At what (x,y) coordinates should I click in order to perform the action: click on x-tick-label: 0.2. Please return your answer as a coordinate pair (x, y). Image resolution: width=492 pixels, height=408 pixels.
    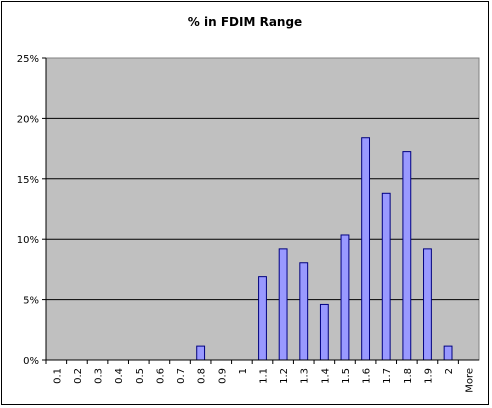
    Looking at the image, I should click on (78, 376).